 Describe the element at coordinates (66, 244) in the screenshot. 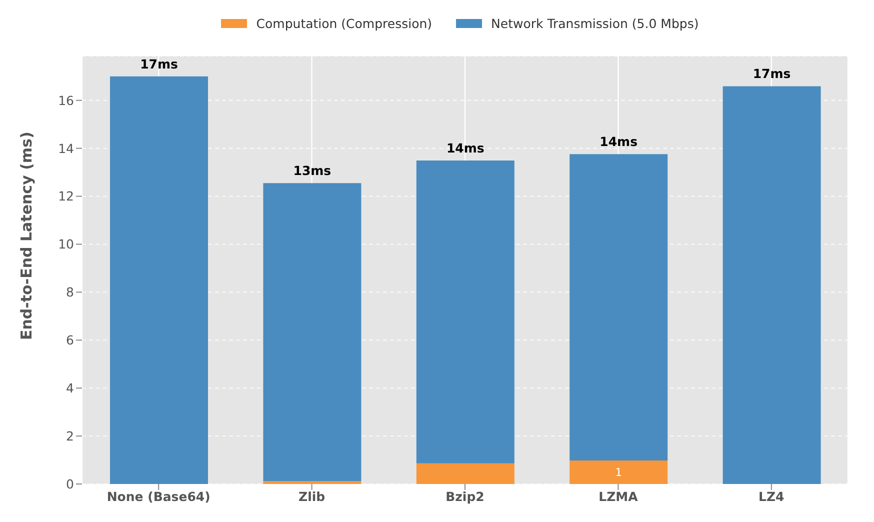

I see `y-tick-label: 10` at that location.